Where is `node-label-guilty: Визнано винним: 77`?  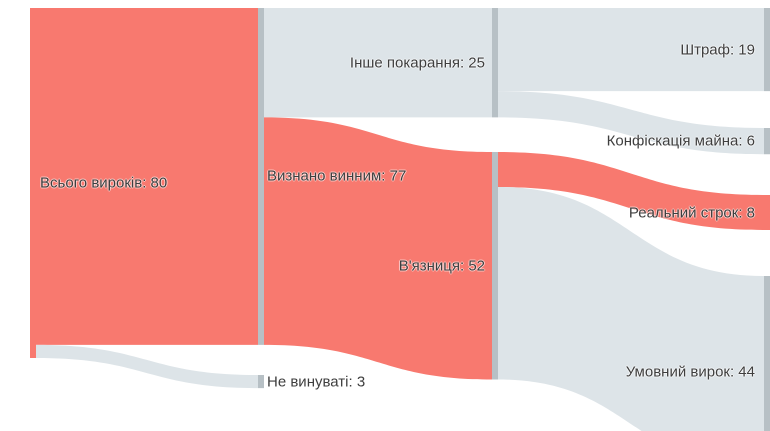
node-label-guilty: Визнано винним: 77 is located at coordinates (337, 176).